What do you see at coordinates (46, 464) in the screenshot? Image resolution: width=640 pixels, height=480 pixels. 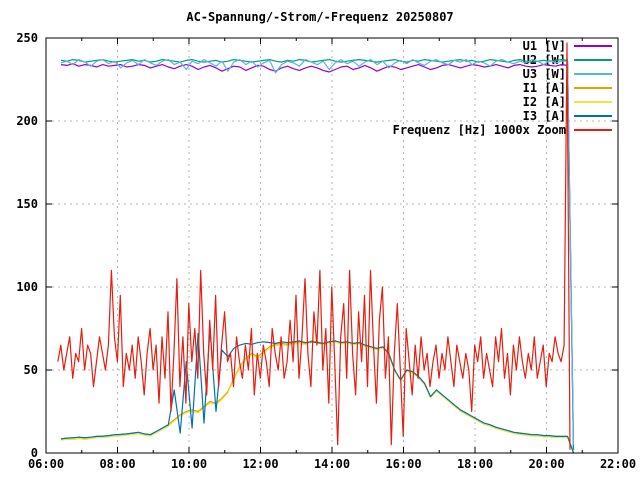 I see `x-tick-label: 06:00` at bounding box center [46, 464].